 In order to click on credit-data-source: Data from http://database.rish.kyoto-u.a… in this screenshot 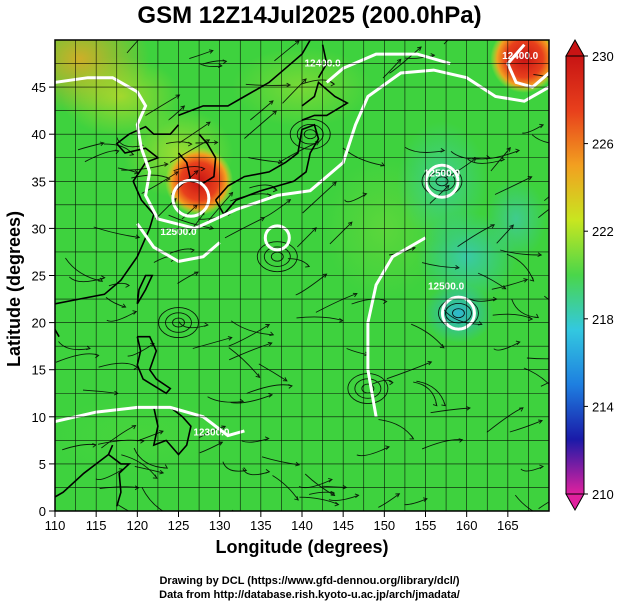, I will do `click(309, 595)`.